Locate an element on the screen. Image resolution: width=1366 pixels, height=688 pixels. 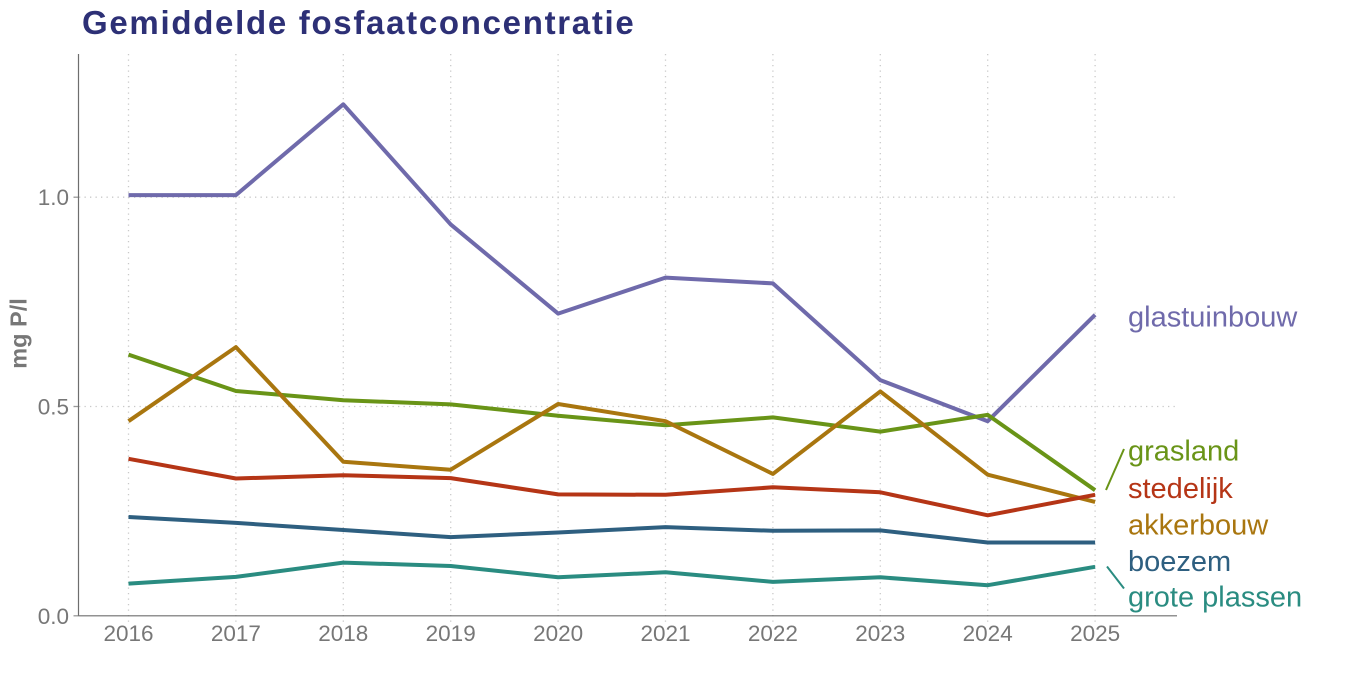
svg-text: stedelijk is located at coordinates (1180, 489).